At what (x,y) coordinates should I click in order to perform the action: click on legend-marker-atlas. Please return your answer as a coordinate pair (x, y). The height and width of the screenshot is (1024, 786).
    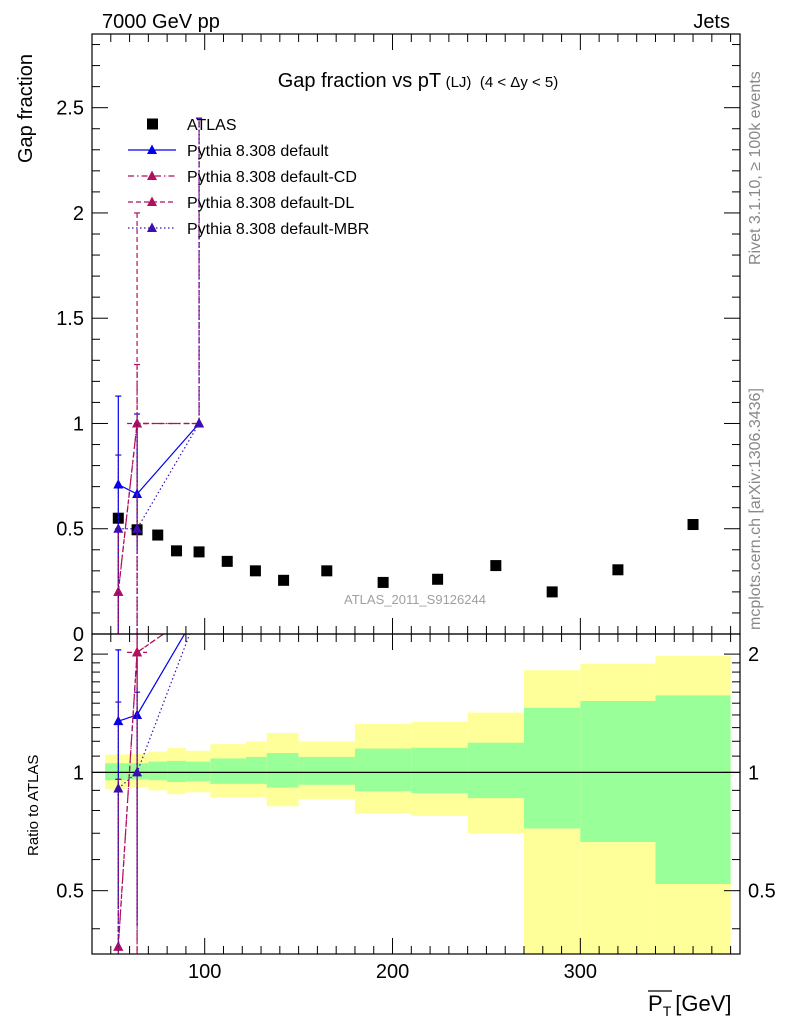
    Looking at the image, I should click on (152, 124).